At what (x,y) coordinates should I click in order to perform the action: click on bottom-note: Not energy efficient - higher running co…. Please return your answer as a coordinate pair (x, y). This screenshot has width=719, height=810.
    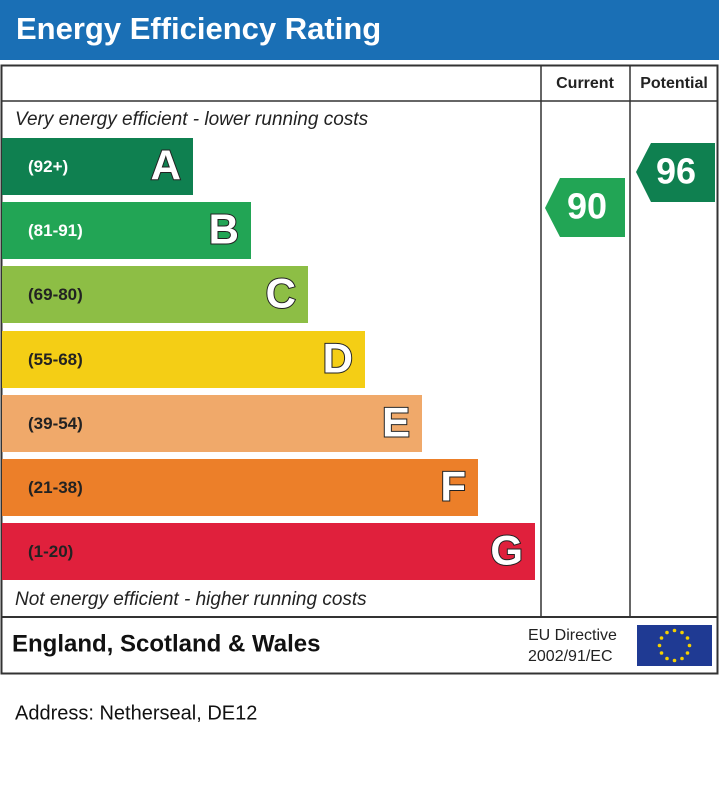
    Looking at the image, I should click on (191, 599).